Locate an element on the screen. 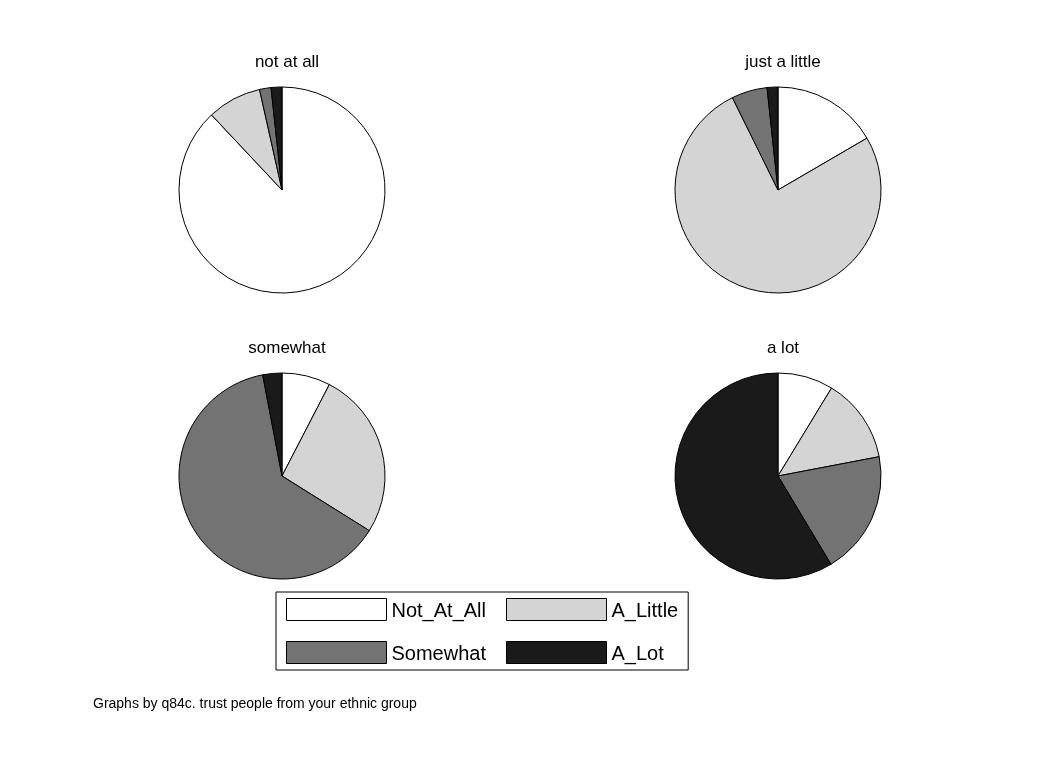 Image resolution: width=1045 pixels, height=757 pixels. legend-label: A_Lot is located at coordinates (638, 653).